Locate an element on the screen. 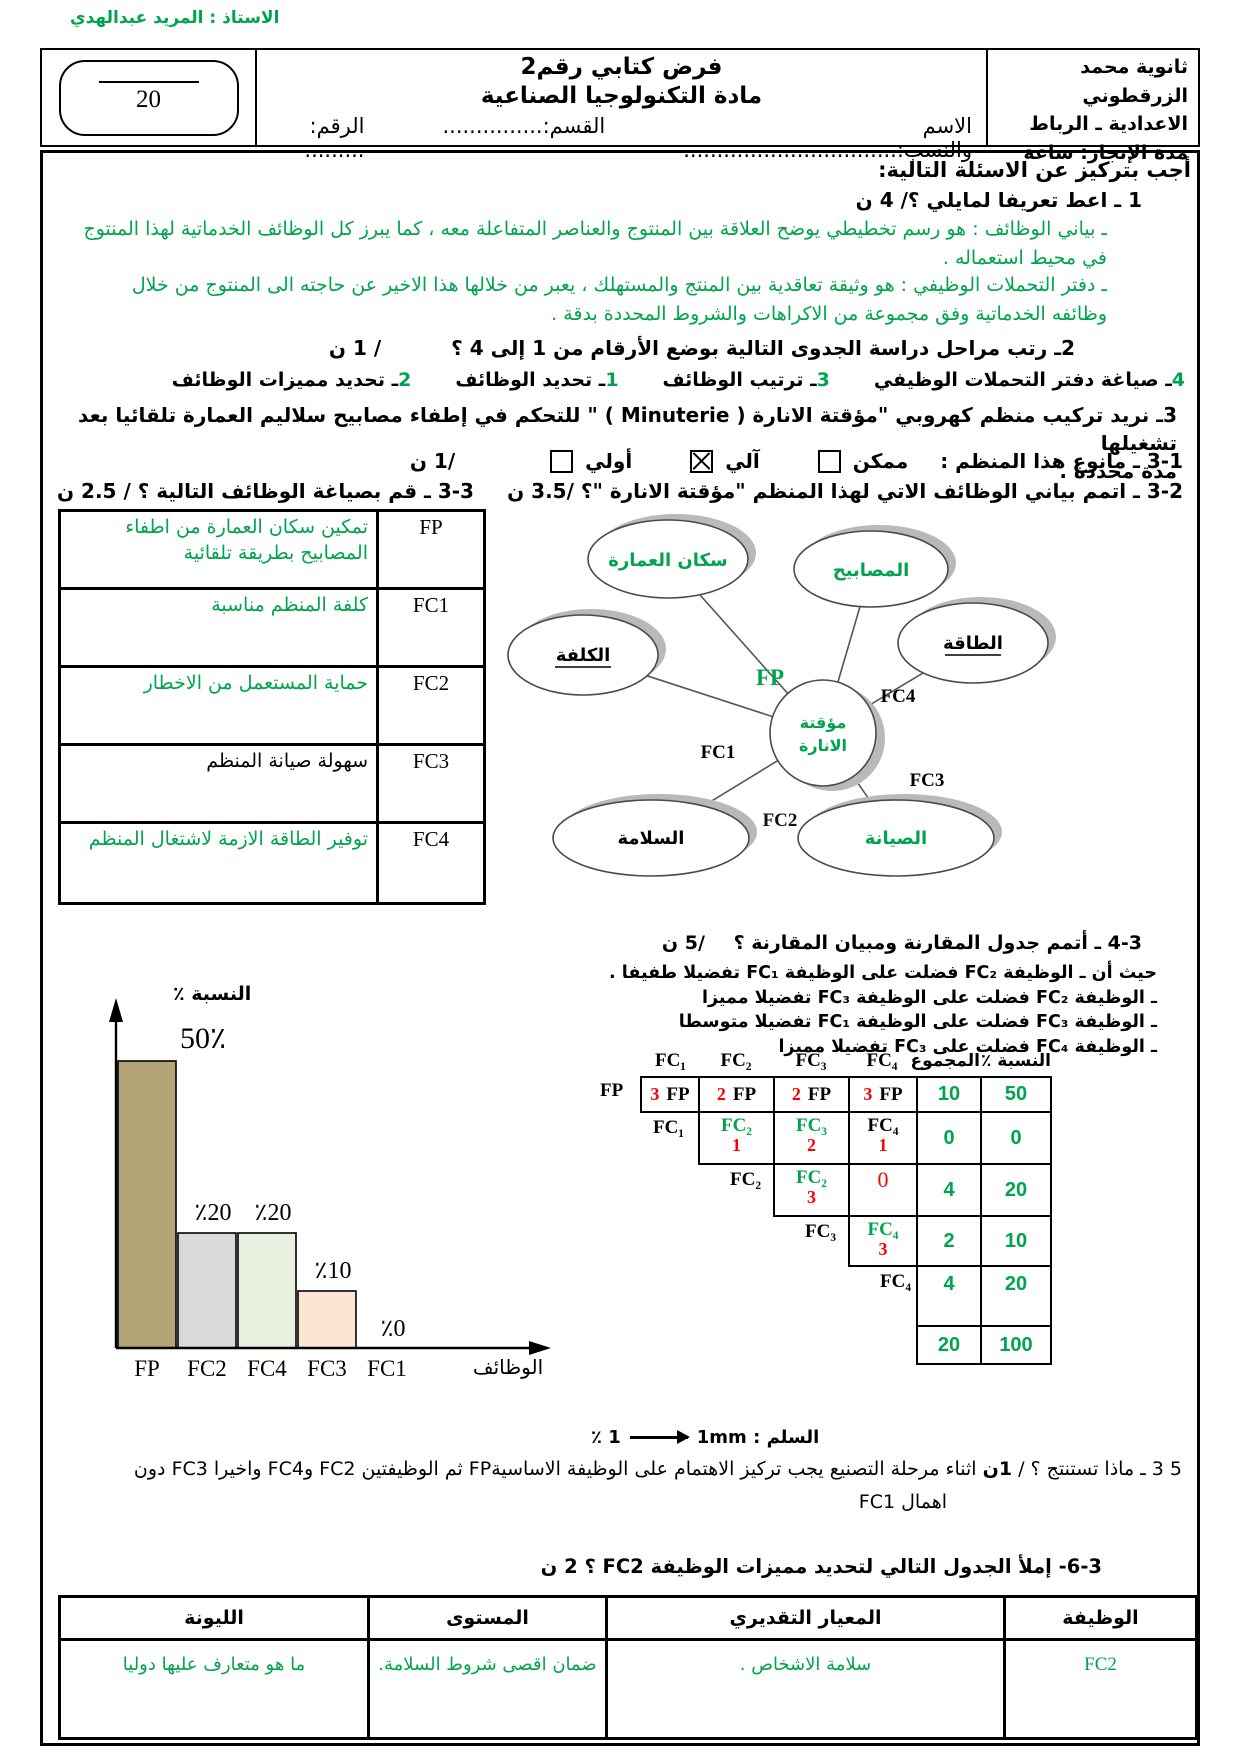  ordering-number: 3 is located at coordinates (823, 380).